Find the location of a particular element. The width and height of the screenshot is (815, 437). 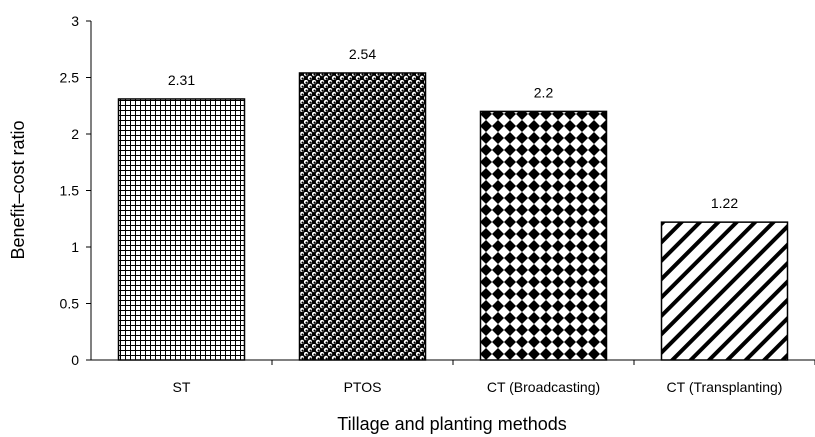

bar-ct-transplanting is located at coordinates (724, 291).